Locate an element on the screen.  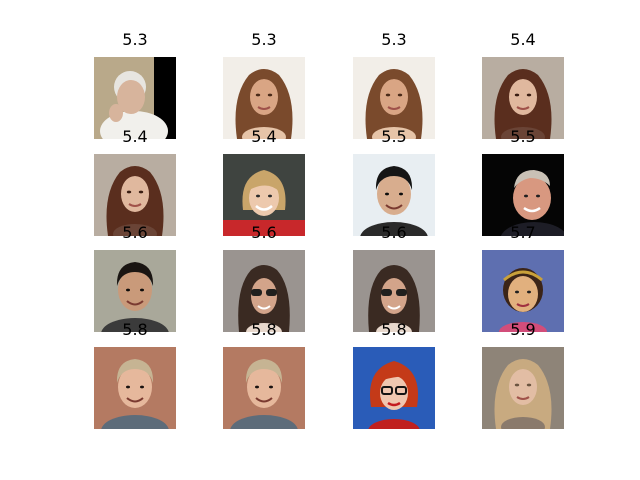
thumbnail-cell: 5.9 is located at coordinates (523, 374).